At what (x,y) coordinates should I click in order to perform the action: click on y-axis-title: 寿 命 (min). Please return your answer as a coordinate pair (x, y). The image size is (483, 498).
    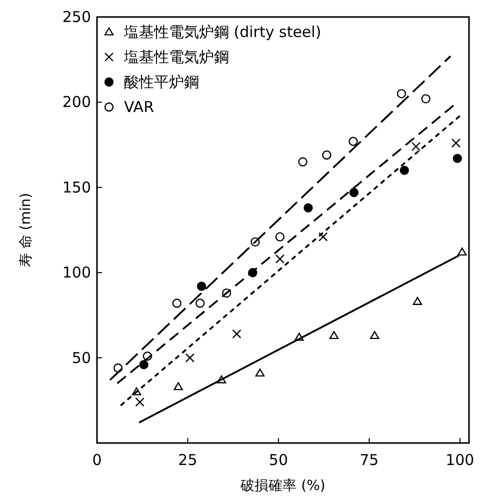
    Looking at the image, I should click on (26, 230).